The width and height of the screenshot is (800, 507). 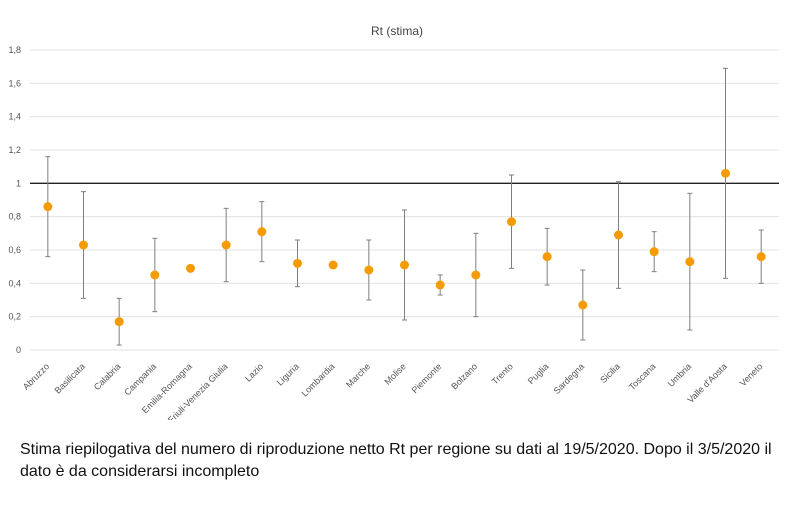 What do you see at coordinates (288, 374) in the screenshot?
I see `x-tick-label: Liguria` at bounding box center [288, 374].